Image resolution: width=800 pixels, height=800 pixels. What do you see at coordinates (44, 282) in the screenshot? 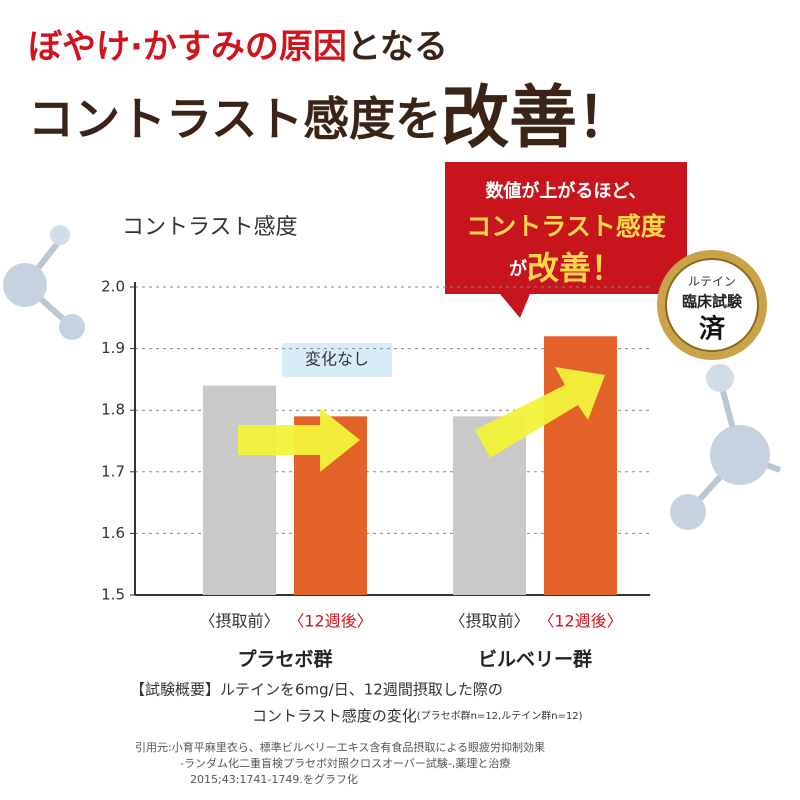
I see `molecule-left` at bounding box center [44, 282].